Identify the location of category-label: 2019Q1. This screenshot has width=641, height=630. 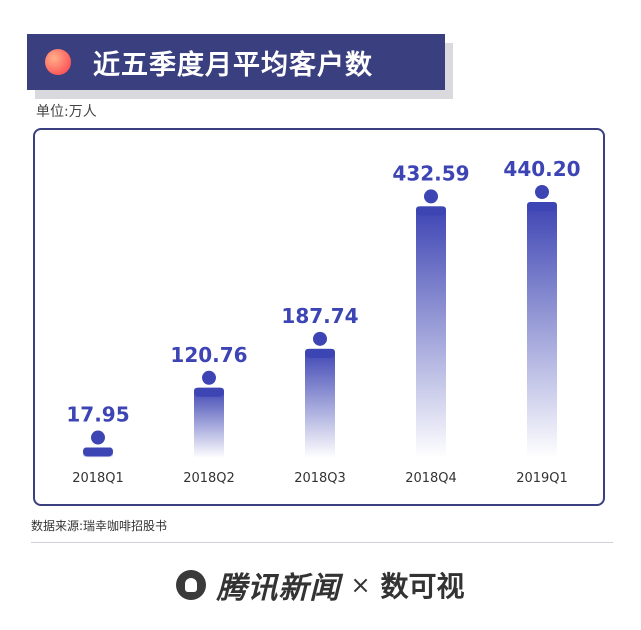
(542, 478).